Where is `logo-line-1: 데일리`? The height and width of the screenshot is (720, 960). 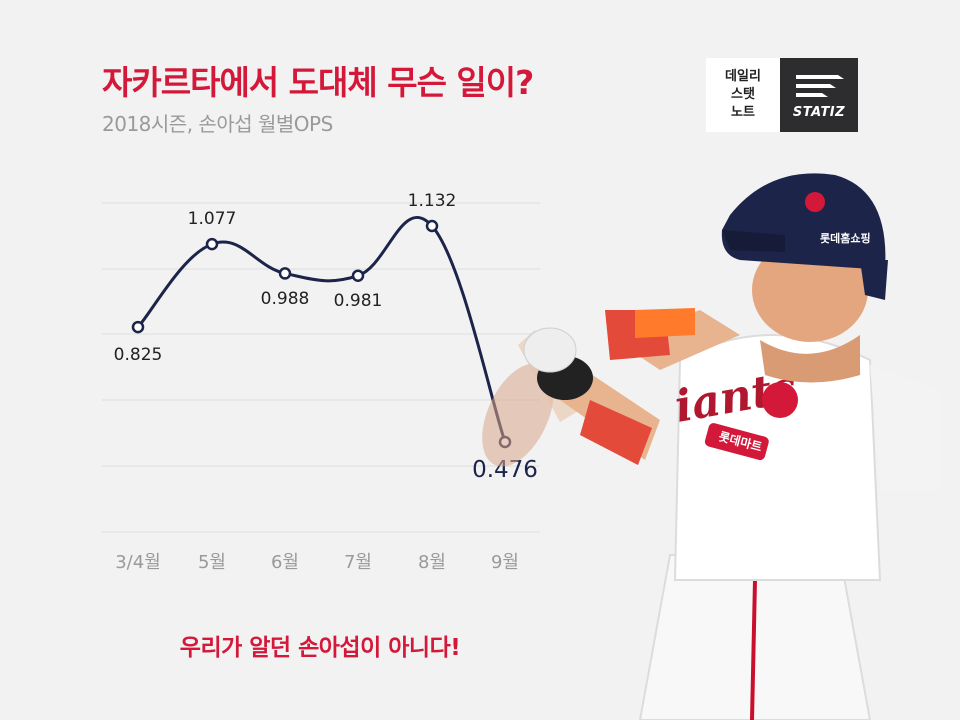
logo-line-1: 데일리 is located at coordinates (743, 76).